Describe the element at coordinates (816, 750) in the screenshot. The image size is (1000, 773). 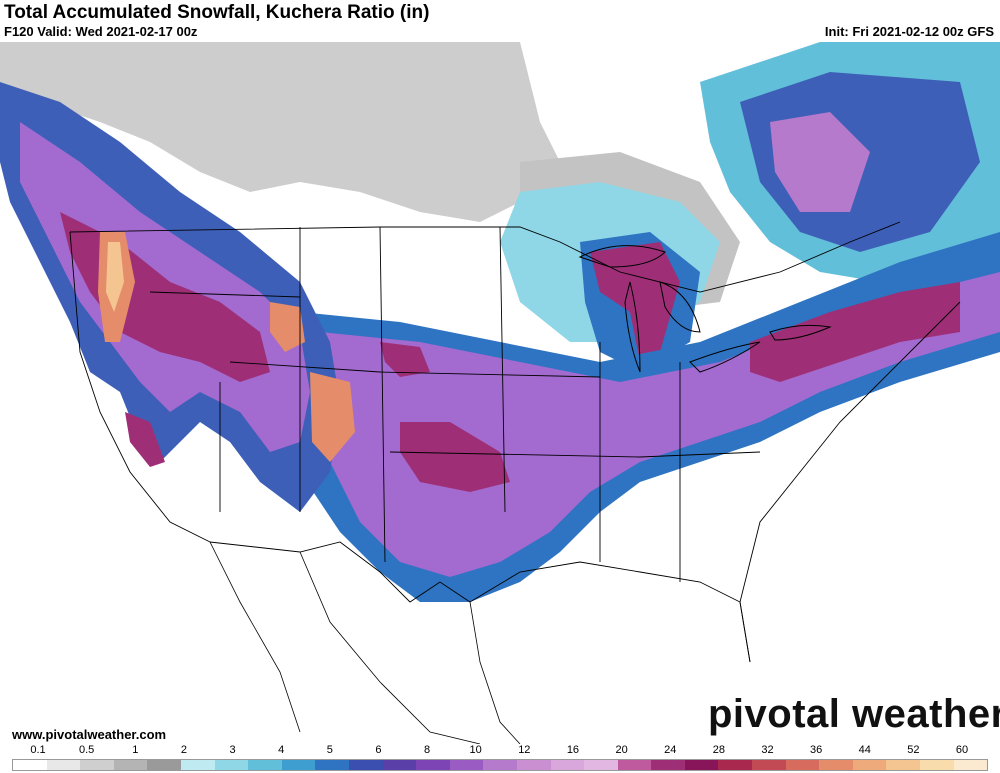
I see `legend-label: 36` at that location.